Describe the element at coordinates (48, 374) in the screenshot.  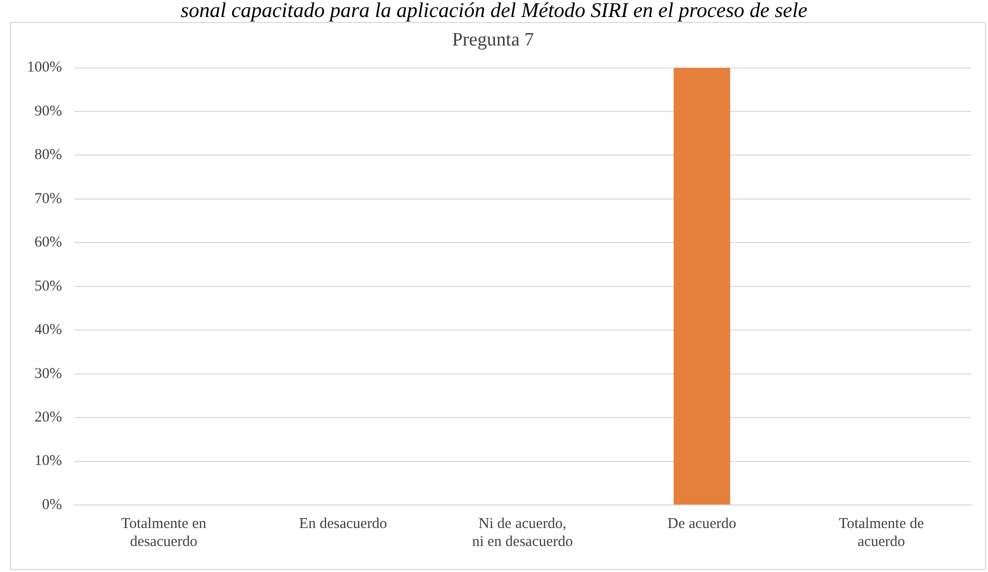
I see `y-tick-label: 30%` at that location.